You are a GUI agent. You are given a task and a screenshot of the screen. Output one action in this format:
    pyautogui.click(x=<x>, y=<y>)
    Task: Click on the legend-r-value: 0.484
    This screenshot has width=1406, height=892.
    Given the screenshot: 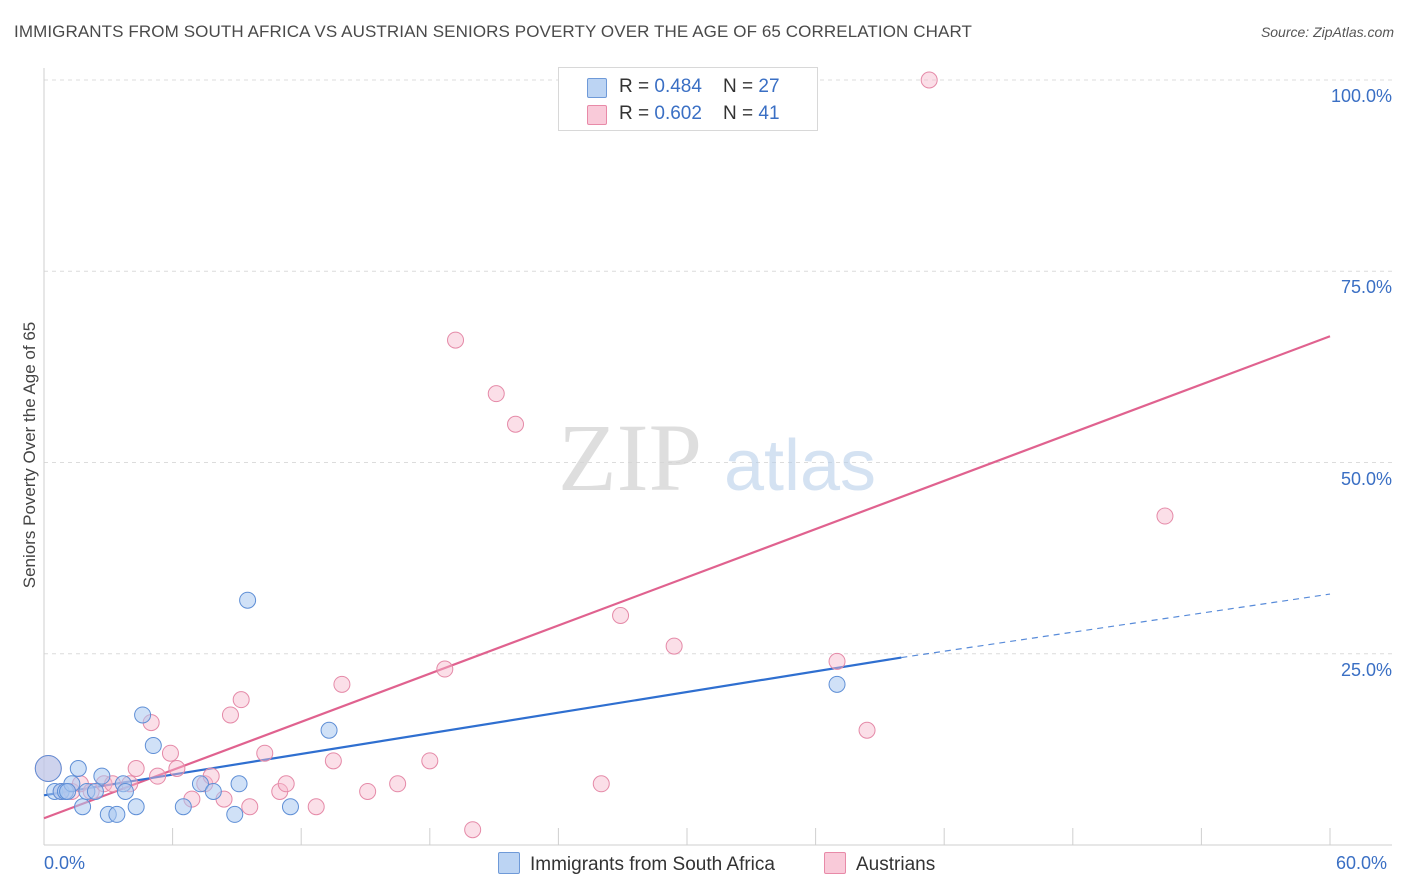 What is the action you would take?
    pyautogui.click(x=678, y=86)
    